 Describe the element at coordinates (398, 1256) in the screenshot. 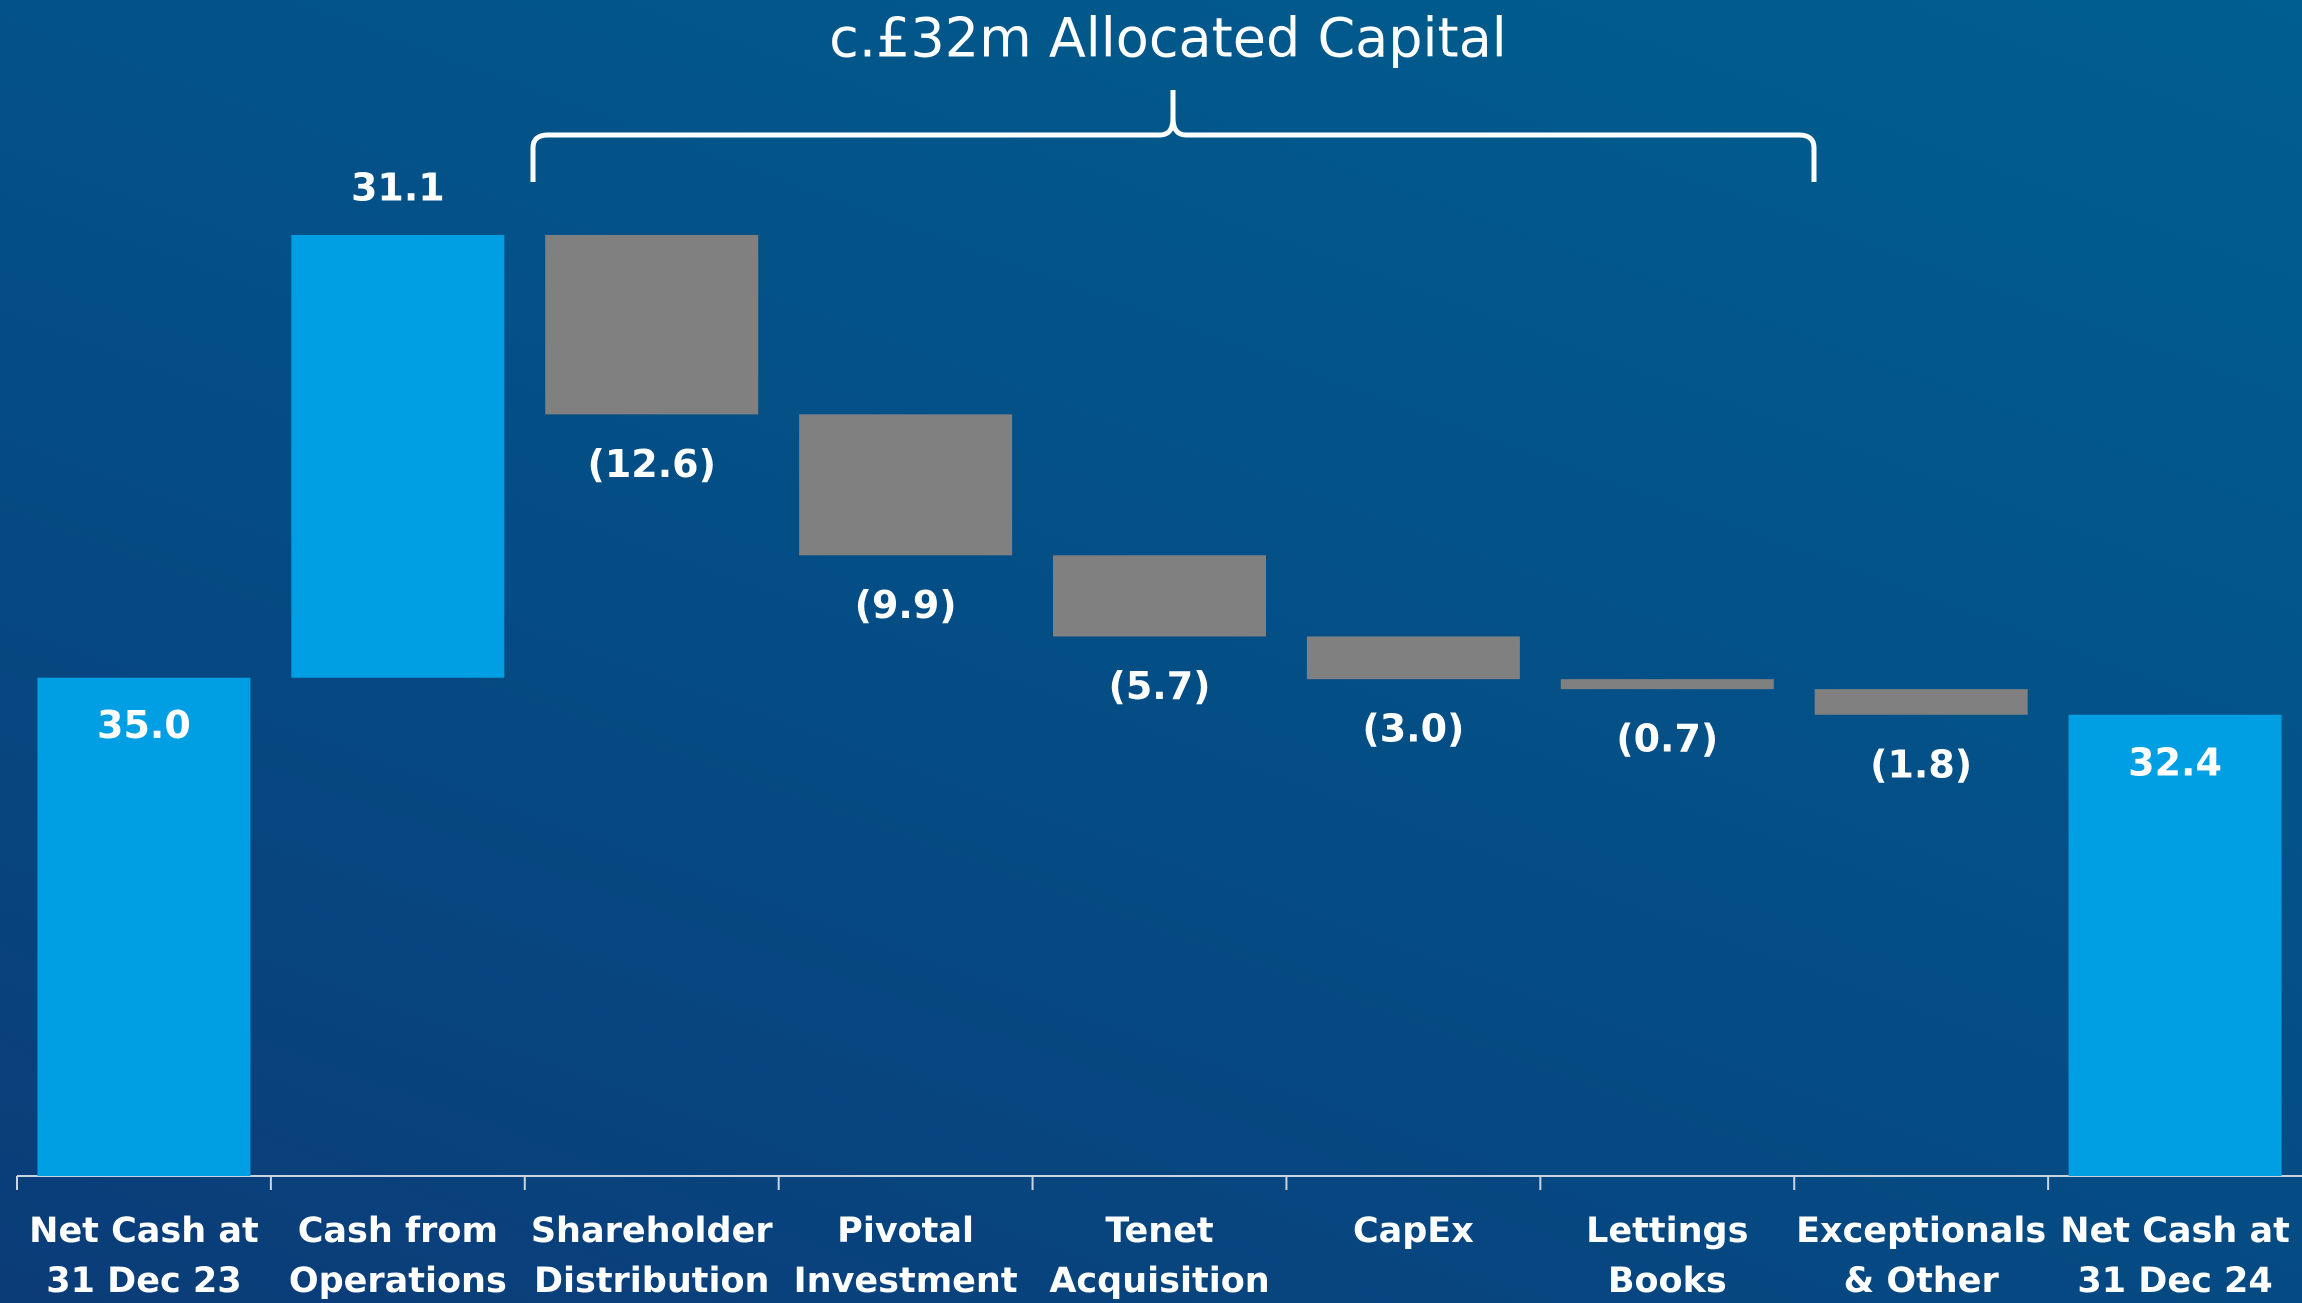

I see `x-tick-label: Cash from Operations` at that location.